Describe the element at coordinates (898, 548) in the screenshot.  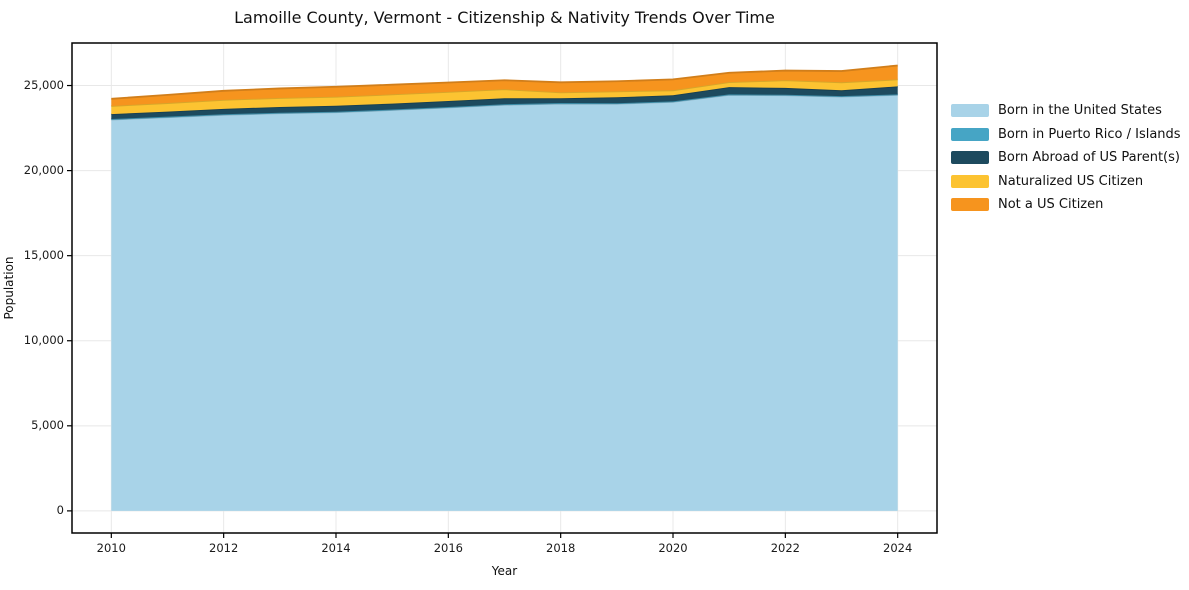
I see `x-tick-label: 2024` at that location.